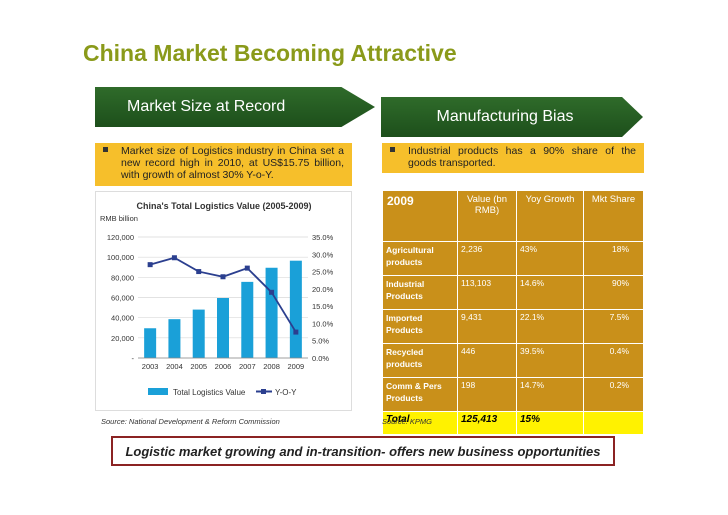 This screenshot has width=728, height=515. I want to click on table-cell-share: 90%, so click(613, 292).